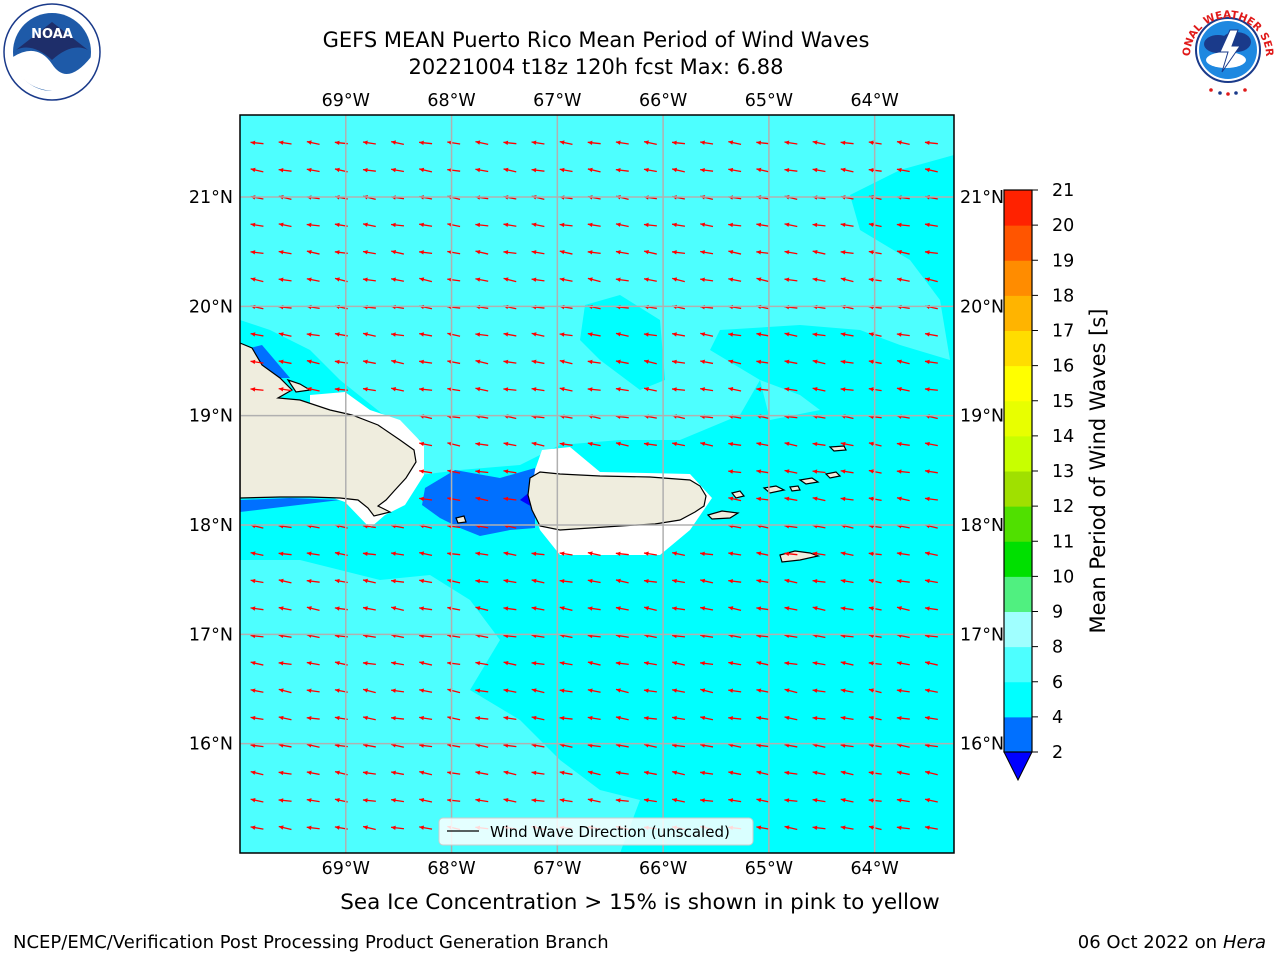 This screenshot has width=1280, height=960. What do you see at coordinates (1244, 942) in the screenshot?
I see `footer-host: Hera` at bounding box center [1244, 942].